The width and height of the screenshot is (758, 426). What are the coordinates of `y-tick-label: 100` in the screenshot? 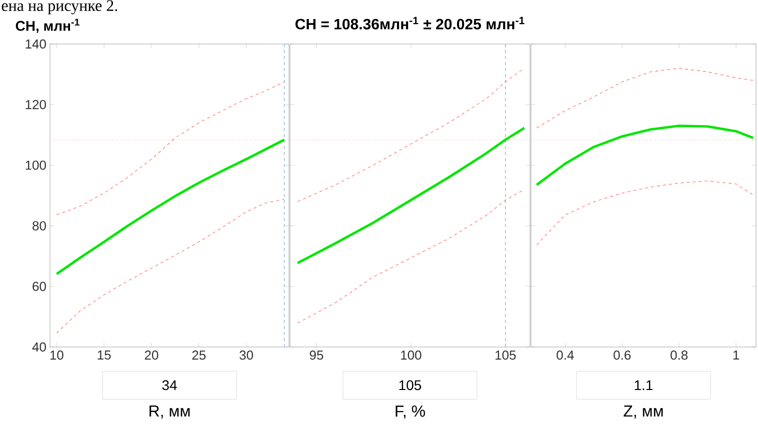 It's located at (36, 165).